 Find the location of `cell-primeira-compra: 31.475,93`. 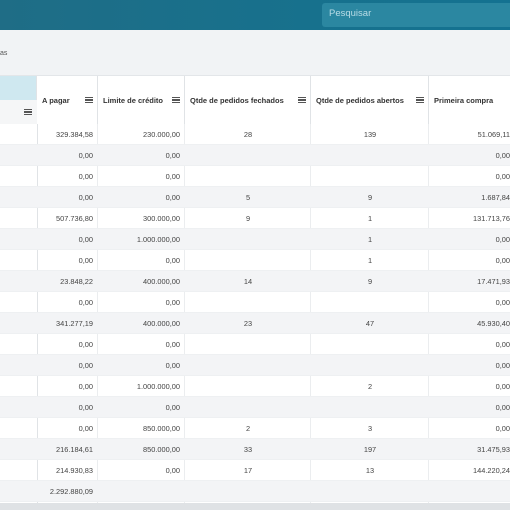

cell-primeira-compra: 31.475,93 is located at coordinates (493, 449).